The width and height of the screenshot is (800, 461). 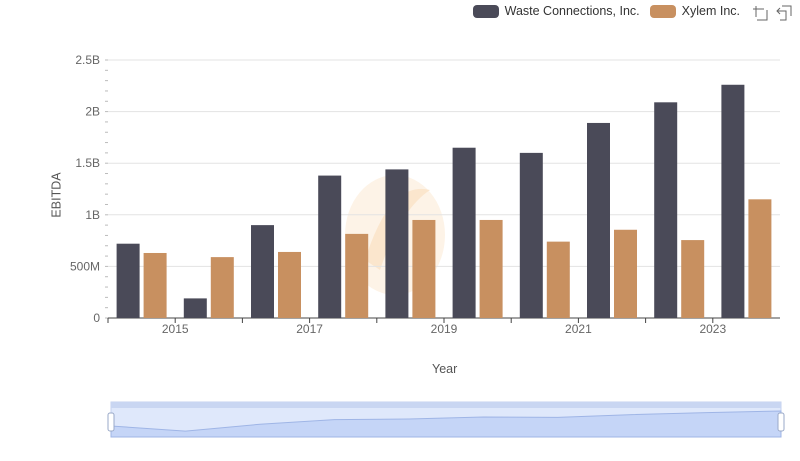 What do you see at coordinates (309, 329) in the screenshot?
I see `x-tick-label: 2017` at bounding box center [309, 329].